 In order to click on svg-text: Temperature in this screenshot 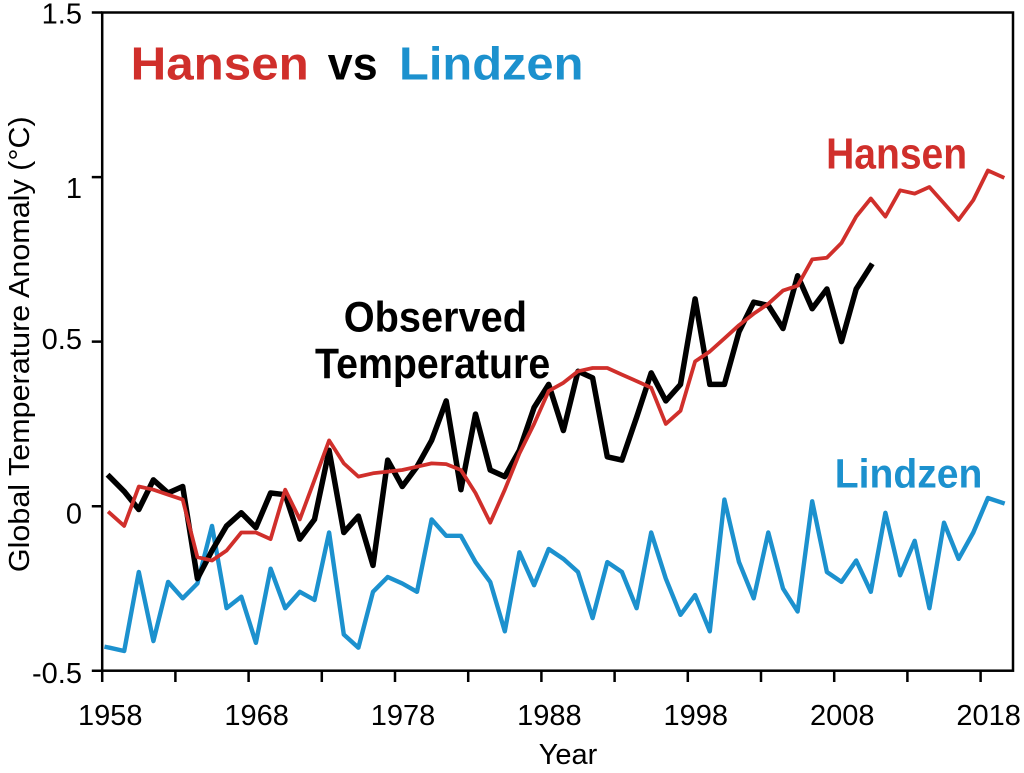, I will do `click(432, 364)`.